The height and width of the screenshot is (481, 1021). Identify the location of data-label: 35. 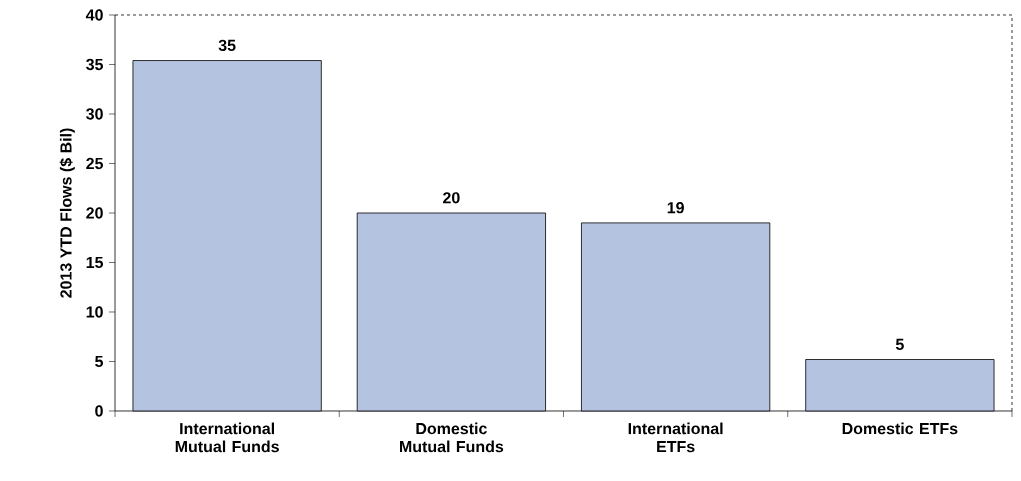
(227, 45).